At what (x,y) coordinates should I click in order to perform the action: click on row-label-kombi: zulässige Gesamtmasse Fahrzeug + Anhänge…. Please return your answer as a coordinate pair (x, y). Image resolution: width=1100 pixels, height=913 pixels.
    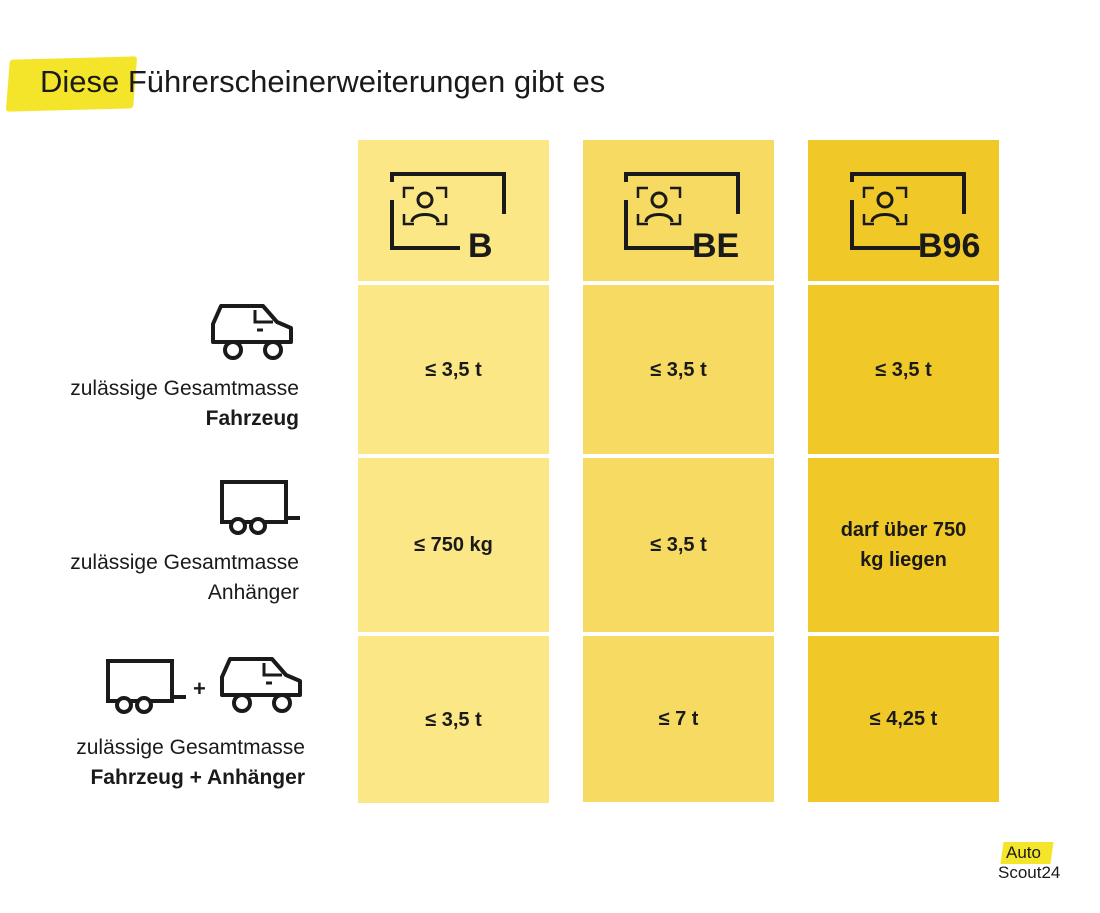
    Looking at the image, I should click on (152, 763).